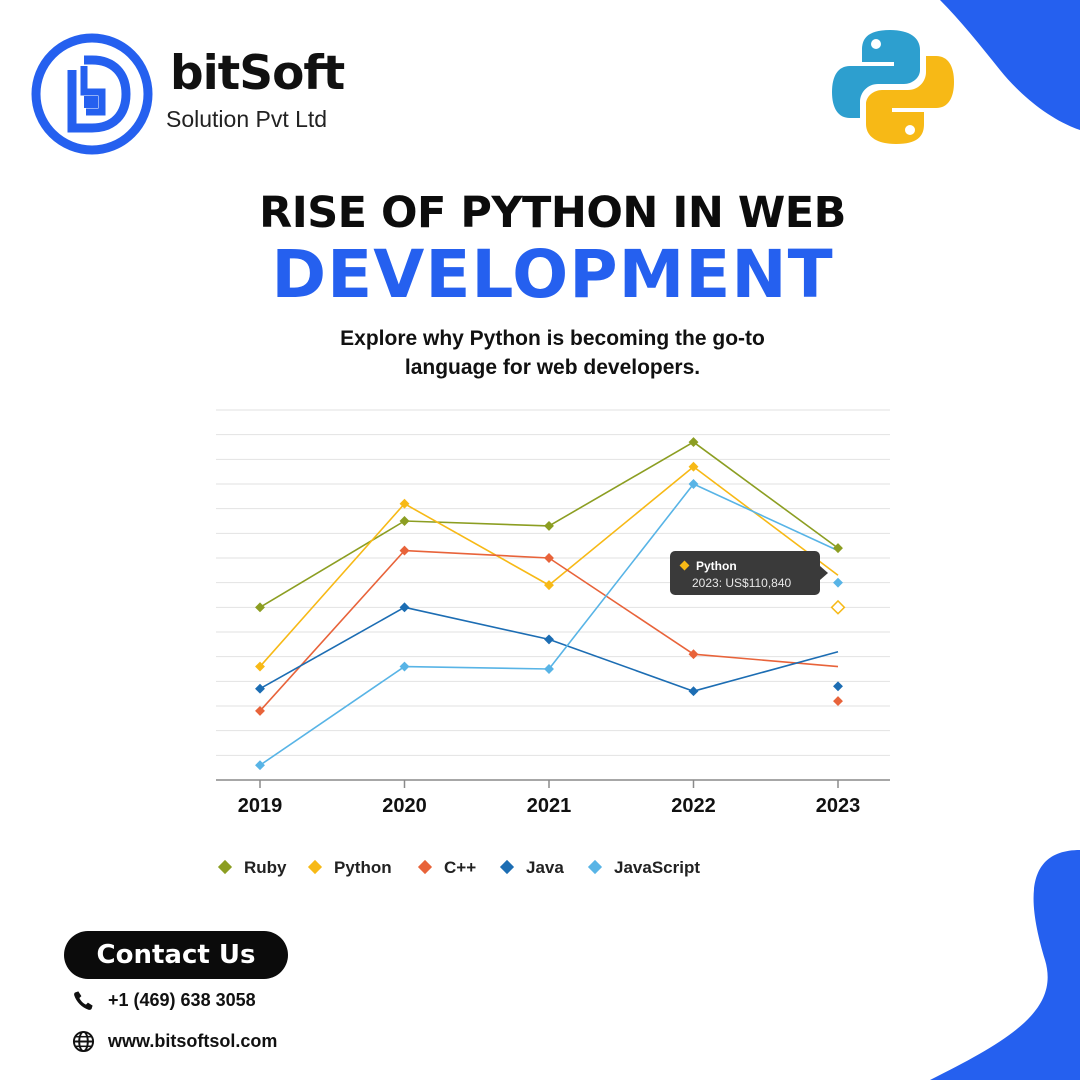 The height and width of the screenshot is (1080, 1080). Describe the element at coordinates (265, 867) in the screenshot. I see `legend-label: Ruby` at that location.